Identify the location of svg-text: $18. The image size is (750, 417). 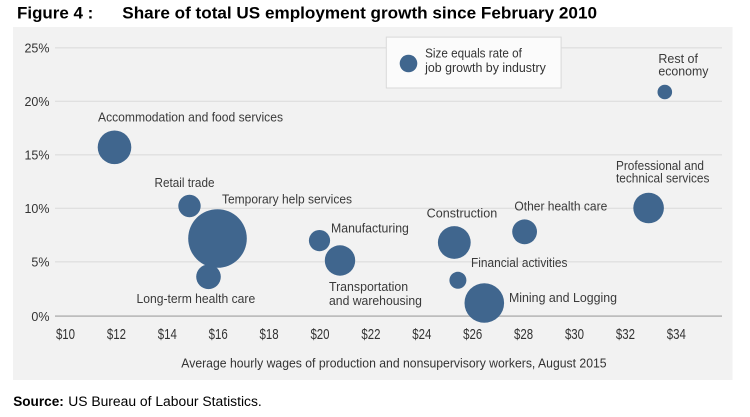
(269, 334).